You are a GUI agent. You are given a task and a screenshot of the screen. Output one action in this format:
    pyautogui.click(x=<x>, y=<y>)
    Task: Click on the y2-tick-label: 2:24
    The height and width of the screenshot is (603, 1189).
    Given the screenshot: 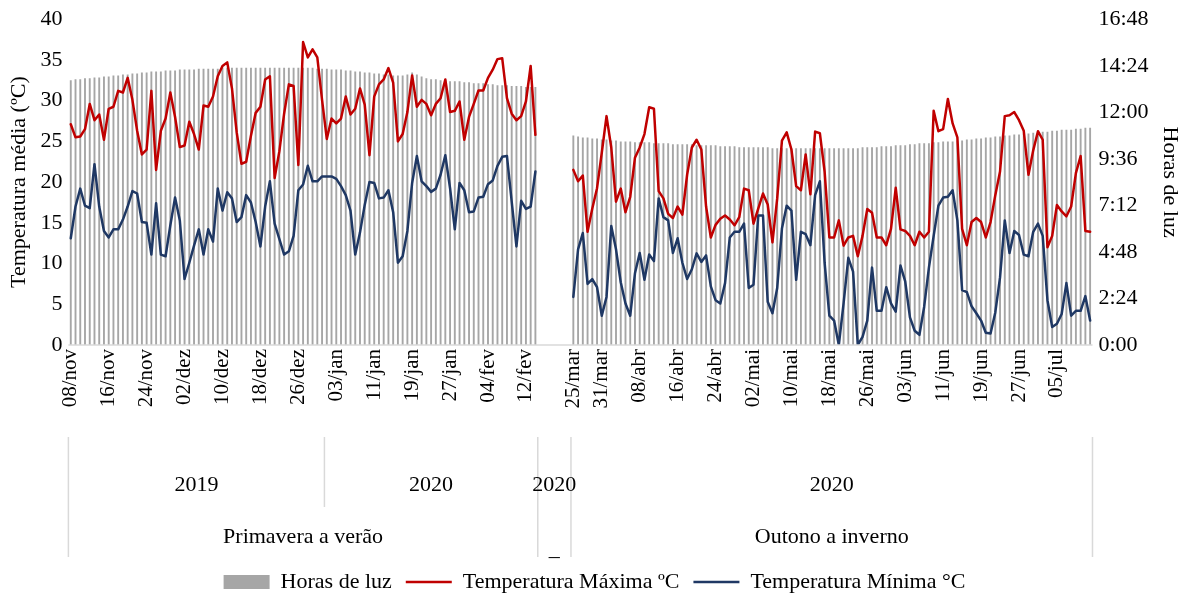 What is the action you would take?
    pyautogui.click(x=1118, y=297)
    